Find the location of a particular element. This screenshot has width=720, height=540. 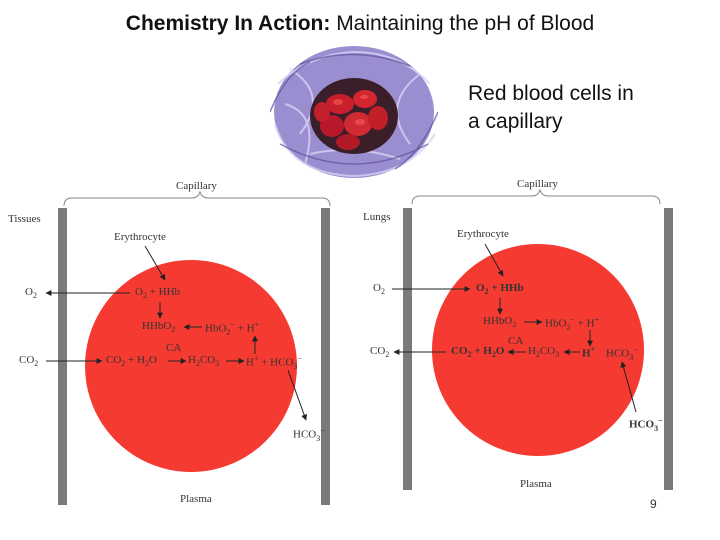

right-co2-h2o-label: CO2 + H2O is located at coordinates (478, 352).